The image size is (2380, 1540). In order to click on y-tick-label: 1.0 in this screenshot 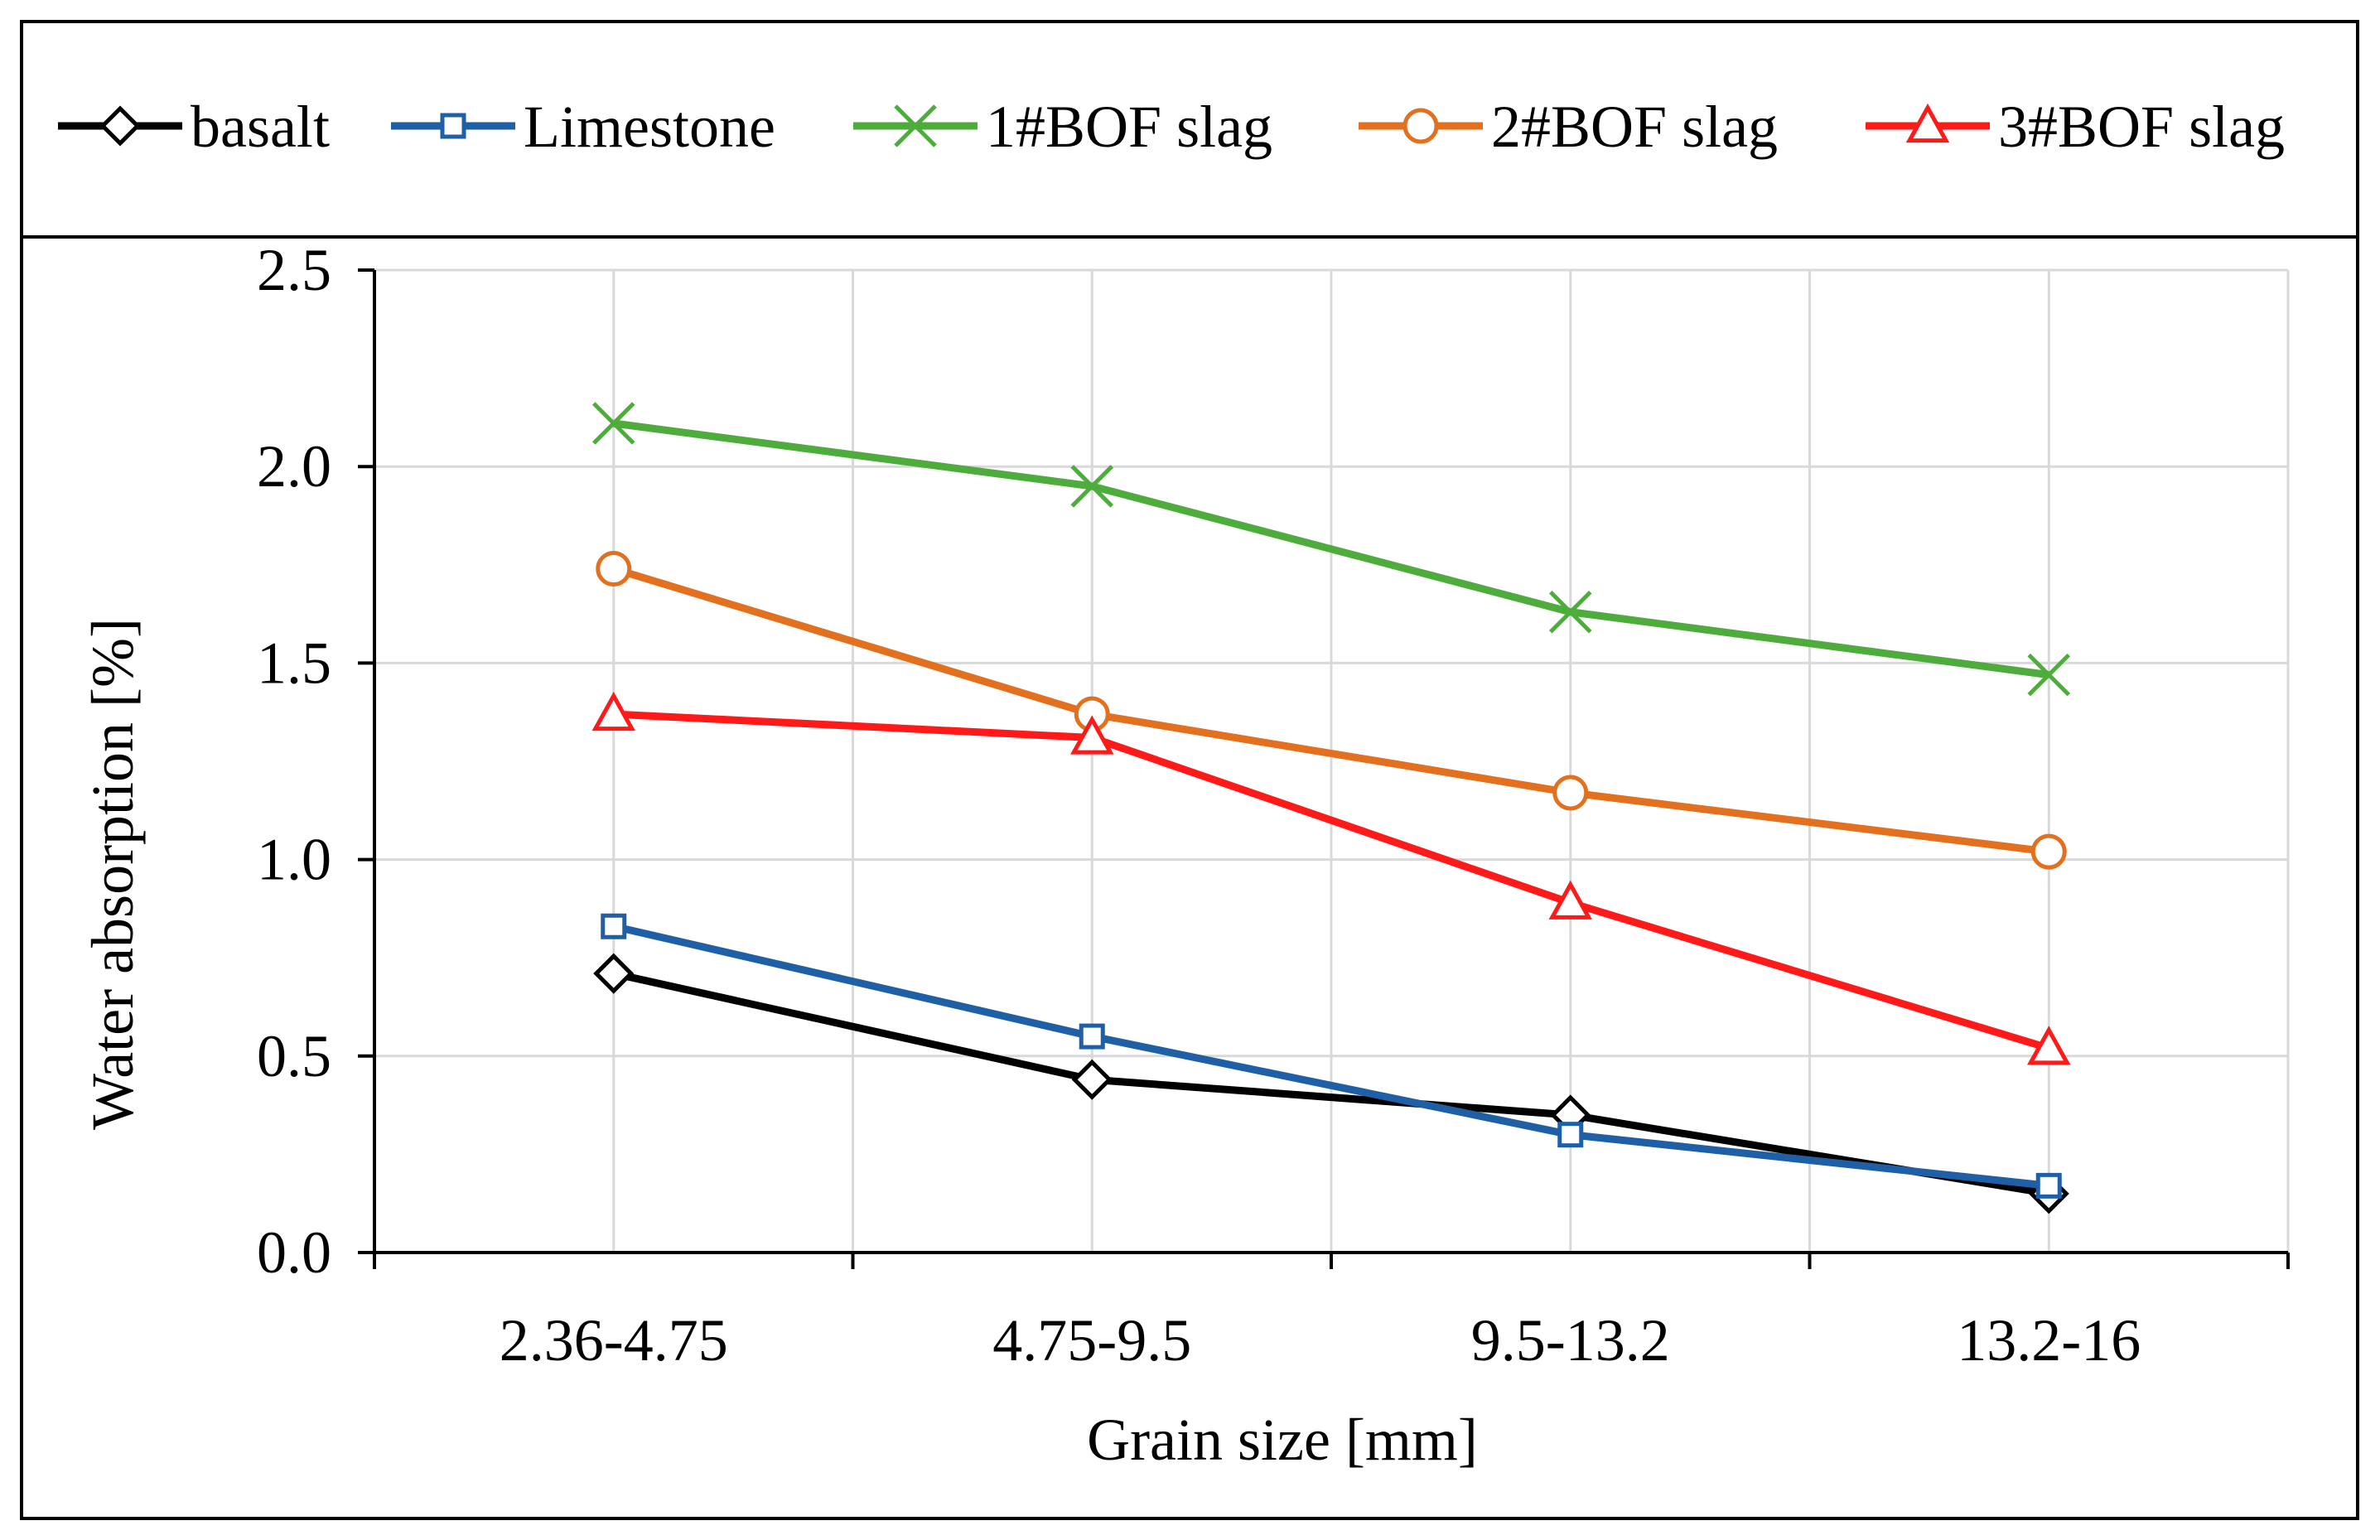, I will do `click(294, 860)`.